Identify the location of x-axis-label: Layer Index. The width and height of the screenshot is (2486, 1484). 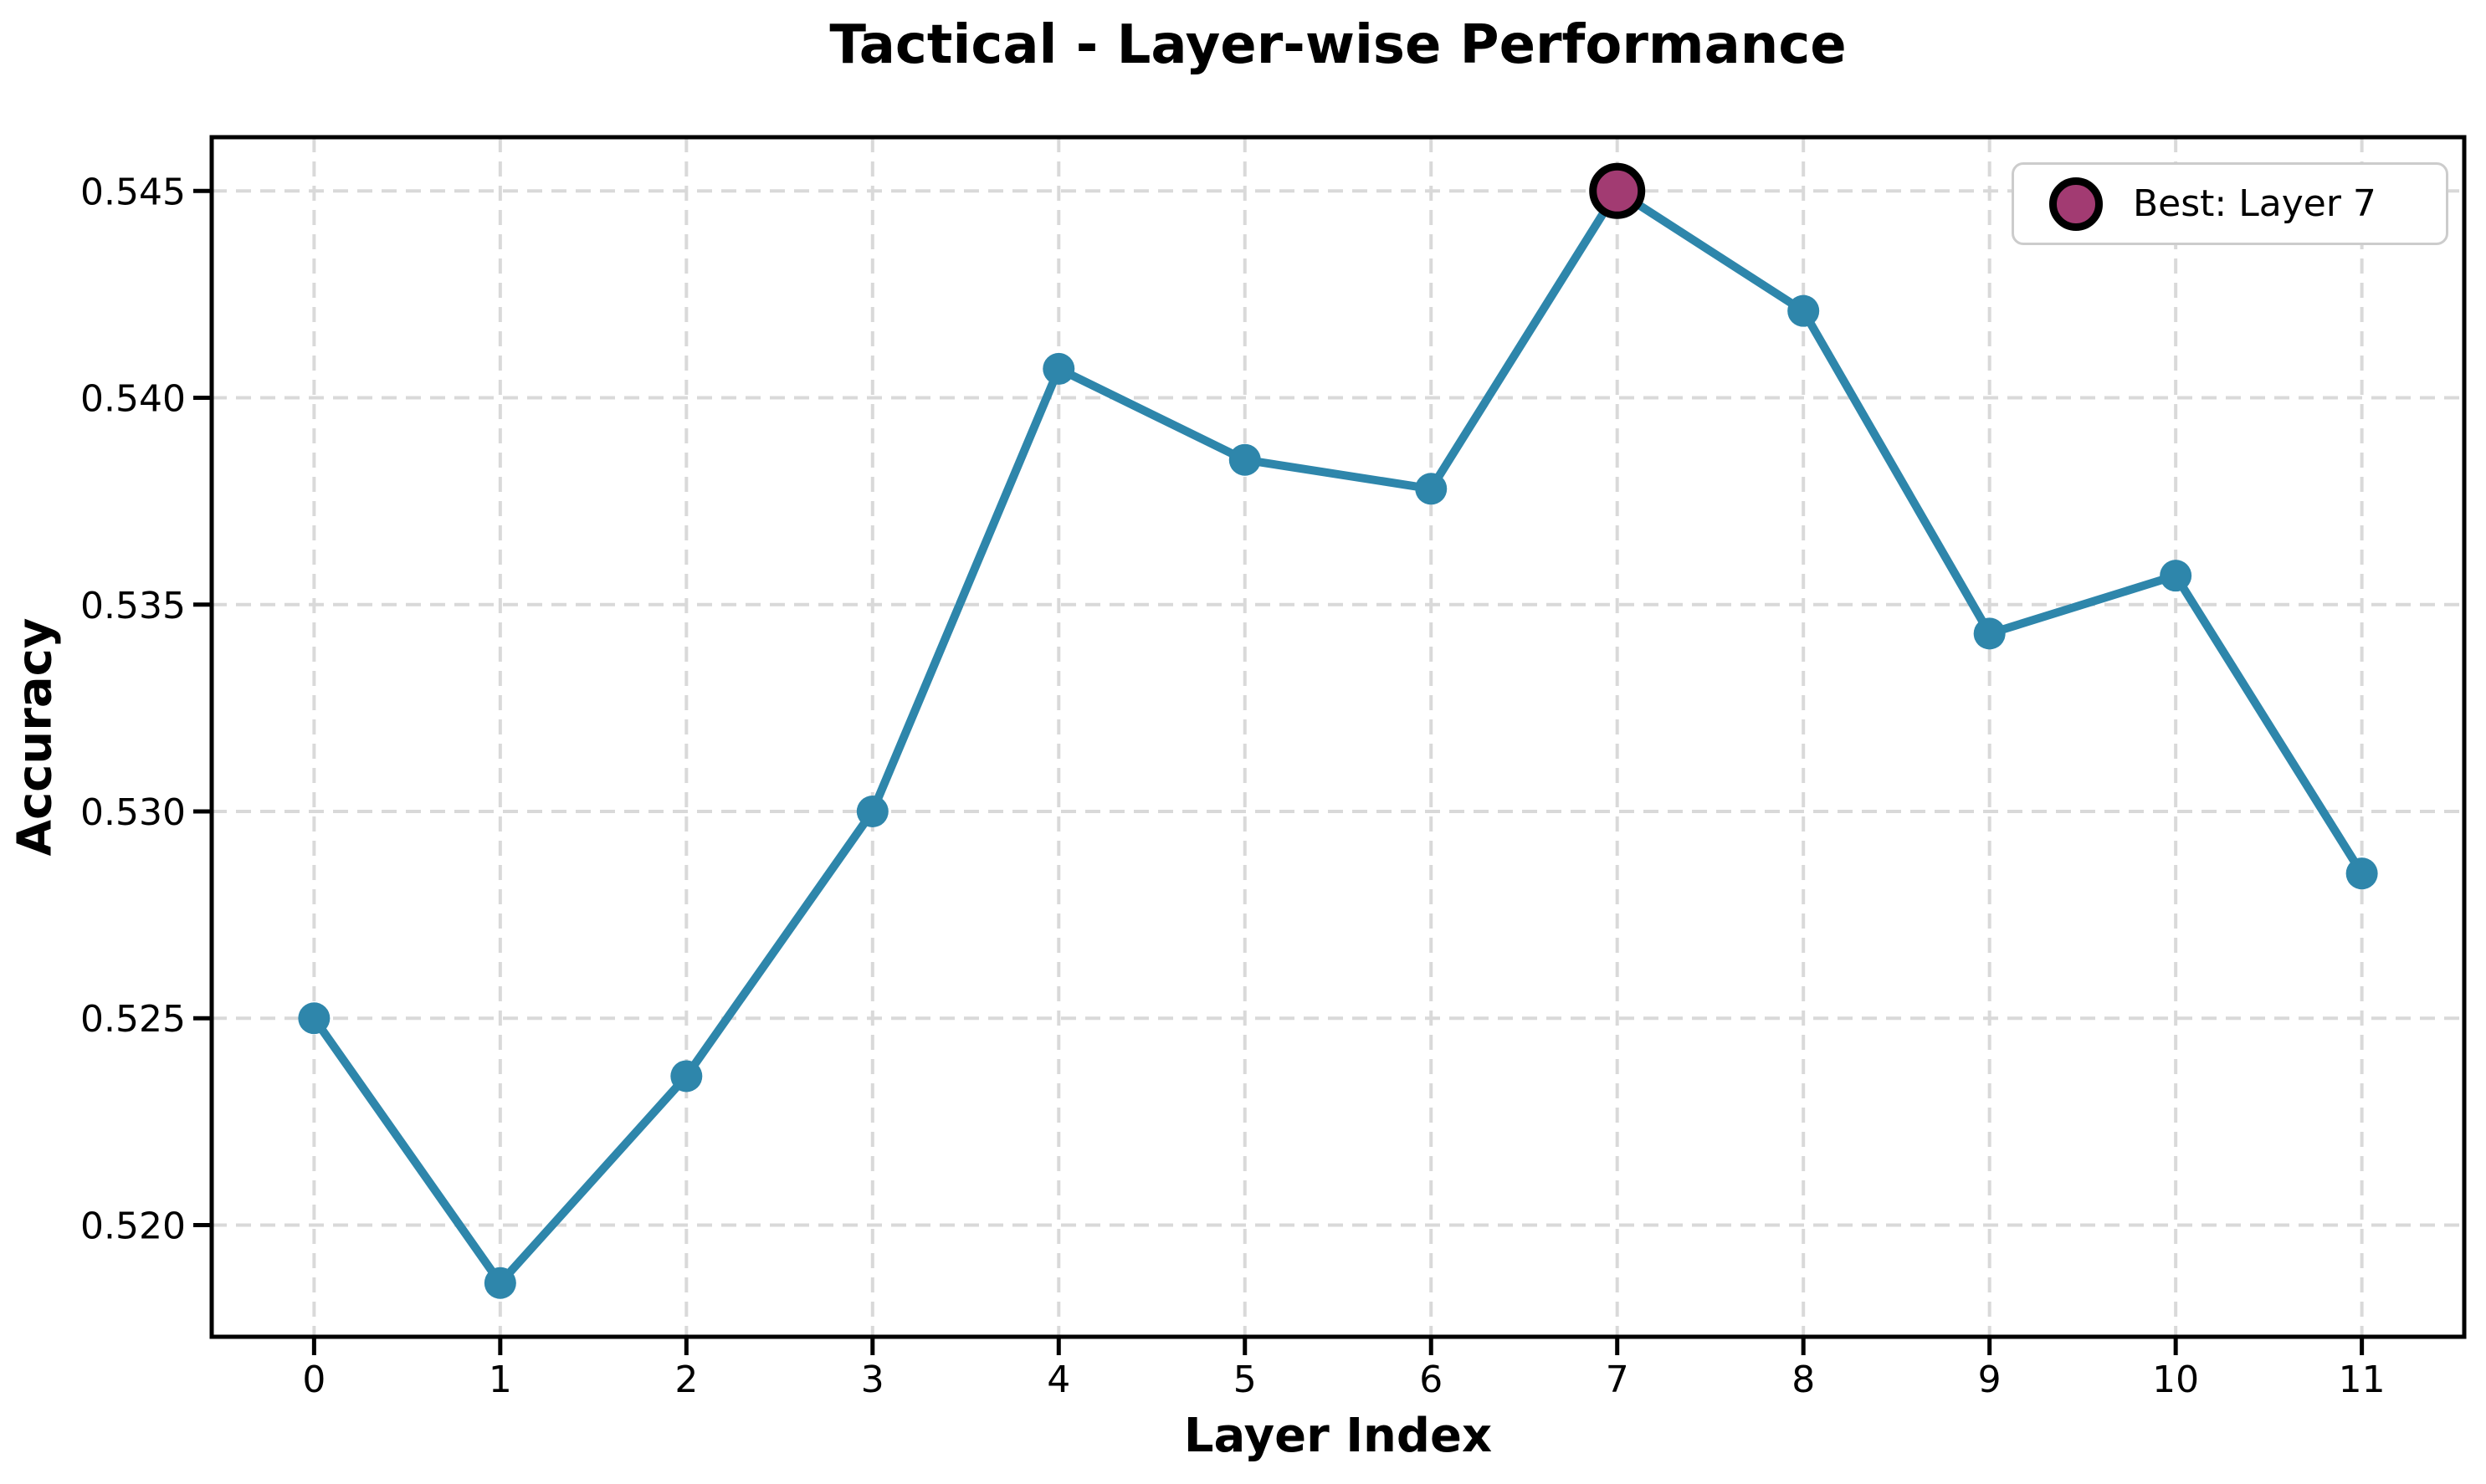
(1338, 1436).